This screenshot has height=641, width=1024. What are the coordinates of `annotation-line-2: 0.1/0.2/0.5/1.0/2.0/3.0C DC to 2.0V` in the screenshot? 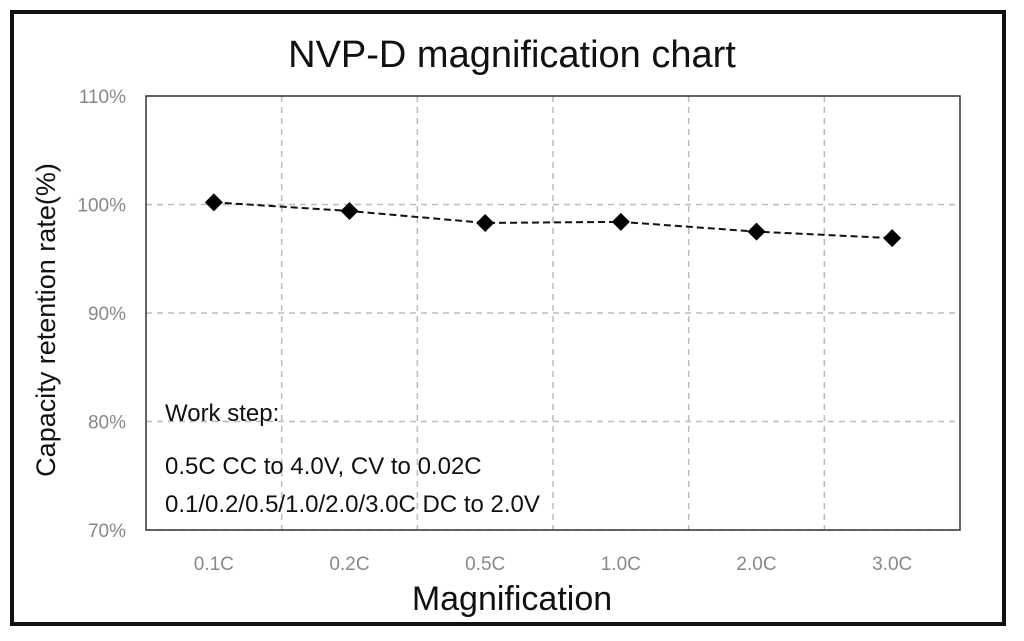 It's located at (352, 504).